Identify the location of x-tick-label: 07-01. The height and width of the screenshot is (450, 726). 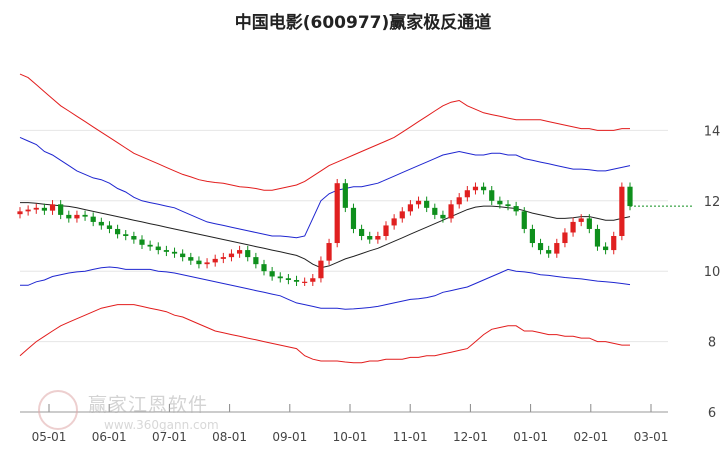
(169, 437).